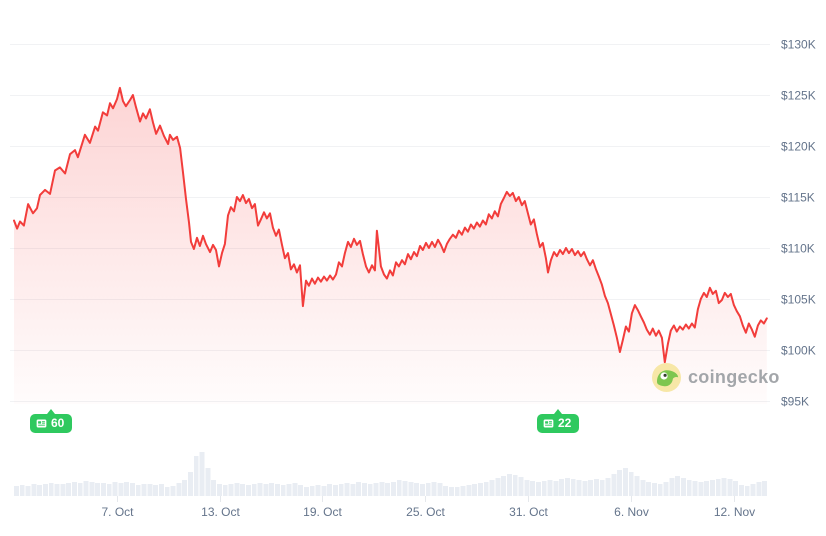 The width and height of the screenshot is (826, 536). Describe the element at coordinates (565, 423) in the screenshot. I see `news-count: 22` at that location.